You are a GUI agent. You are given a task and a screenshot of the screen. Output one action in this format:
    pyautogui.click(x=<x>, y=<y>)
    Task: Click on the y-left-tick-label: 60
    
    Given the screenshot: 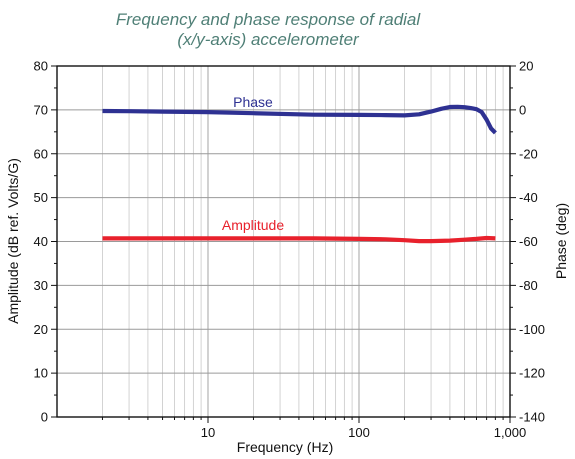 What is the action you would take?
    pyautogui.click(x=41, y=153)
    